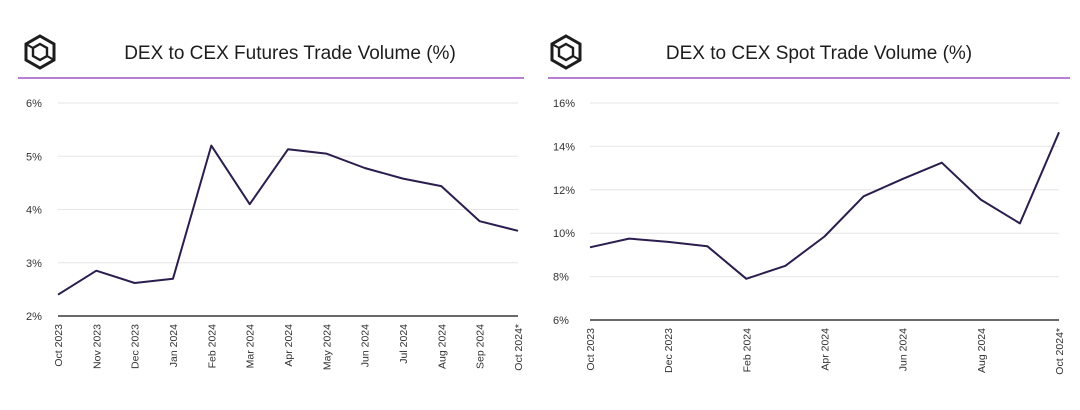 This screenshot has width=1080, height=410. Describe the element at coordinates (819, 53) in the screenshot. I see `chart-title: DEX to CEX Spot Trade Volume (%)` at that location.